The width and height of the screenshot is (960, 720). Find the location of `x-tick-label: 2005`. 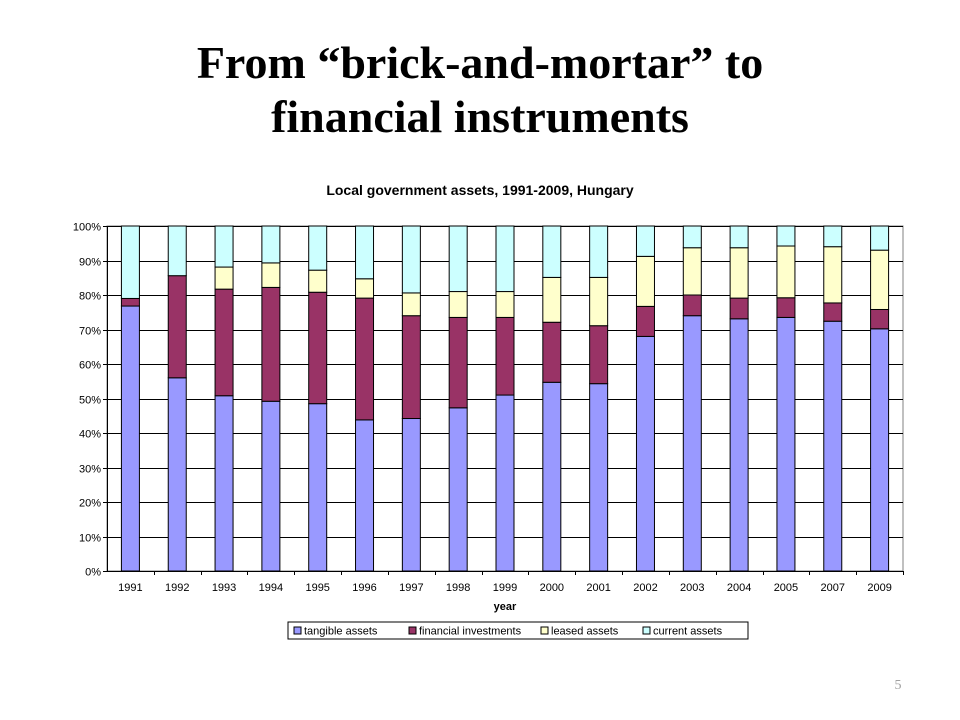

x-tick-label: 2005 is located at coordinates (786, 588).